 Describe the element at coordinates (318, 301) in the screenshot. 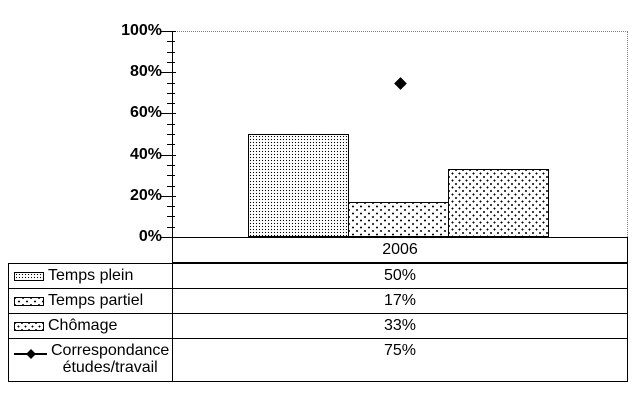

I see `table-row-temps-partiel: Temps partiel 17%` at that location.